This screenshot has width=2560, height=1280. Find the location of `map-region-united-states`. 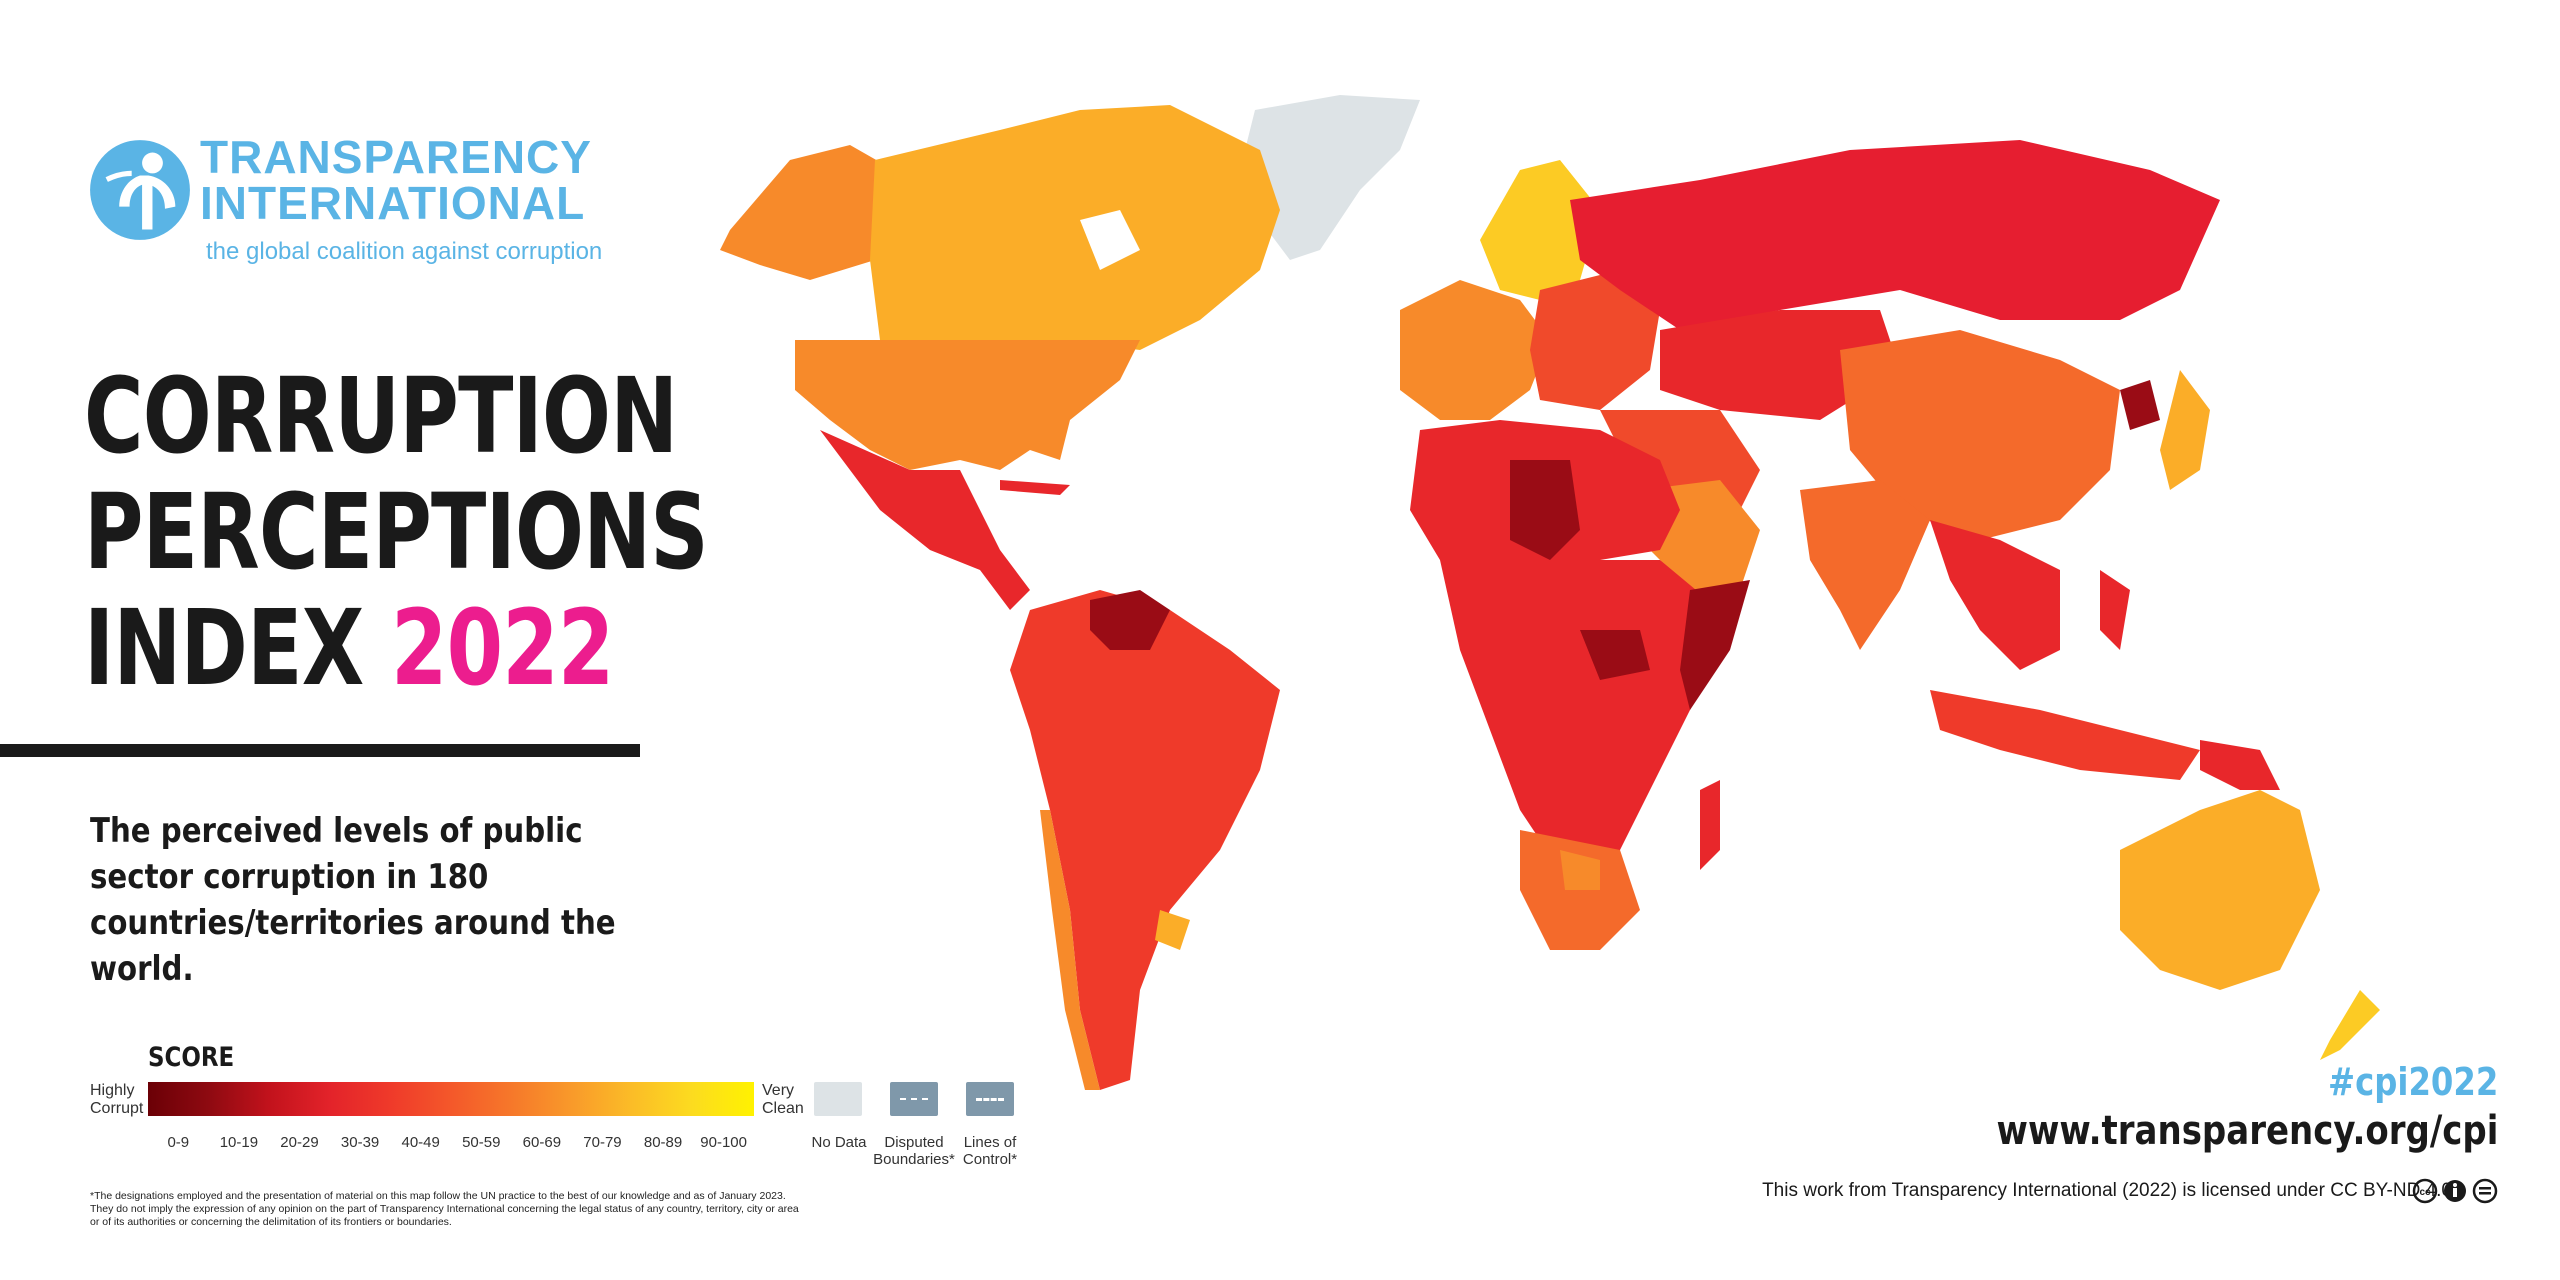

map-region-united-states is located at coordinates (967, 405).